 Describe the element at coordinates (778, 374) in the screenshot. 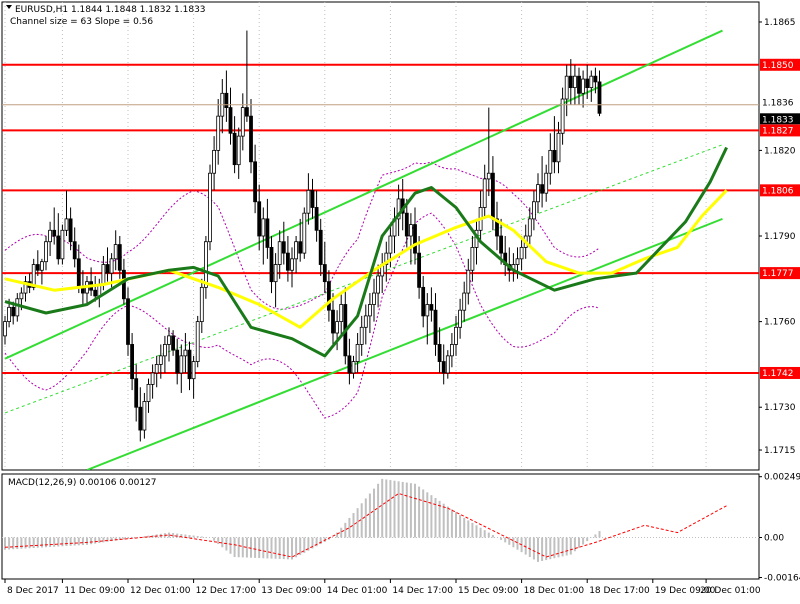

I see `level-tag-label: 1.1742` at that location.